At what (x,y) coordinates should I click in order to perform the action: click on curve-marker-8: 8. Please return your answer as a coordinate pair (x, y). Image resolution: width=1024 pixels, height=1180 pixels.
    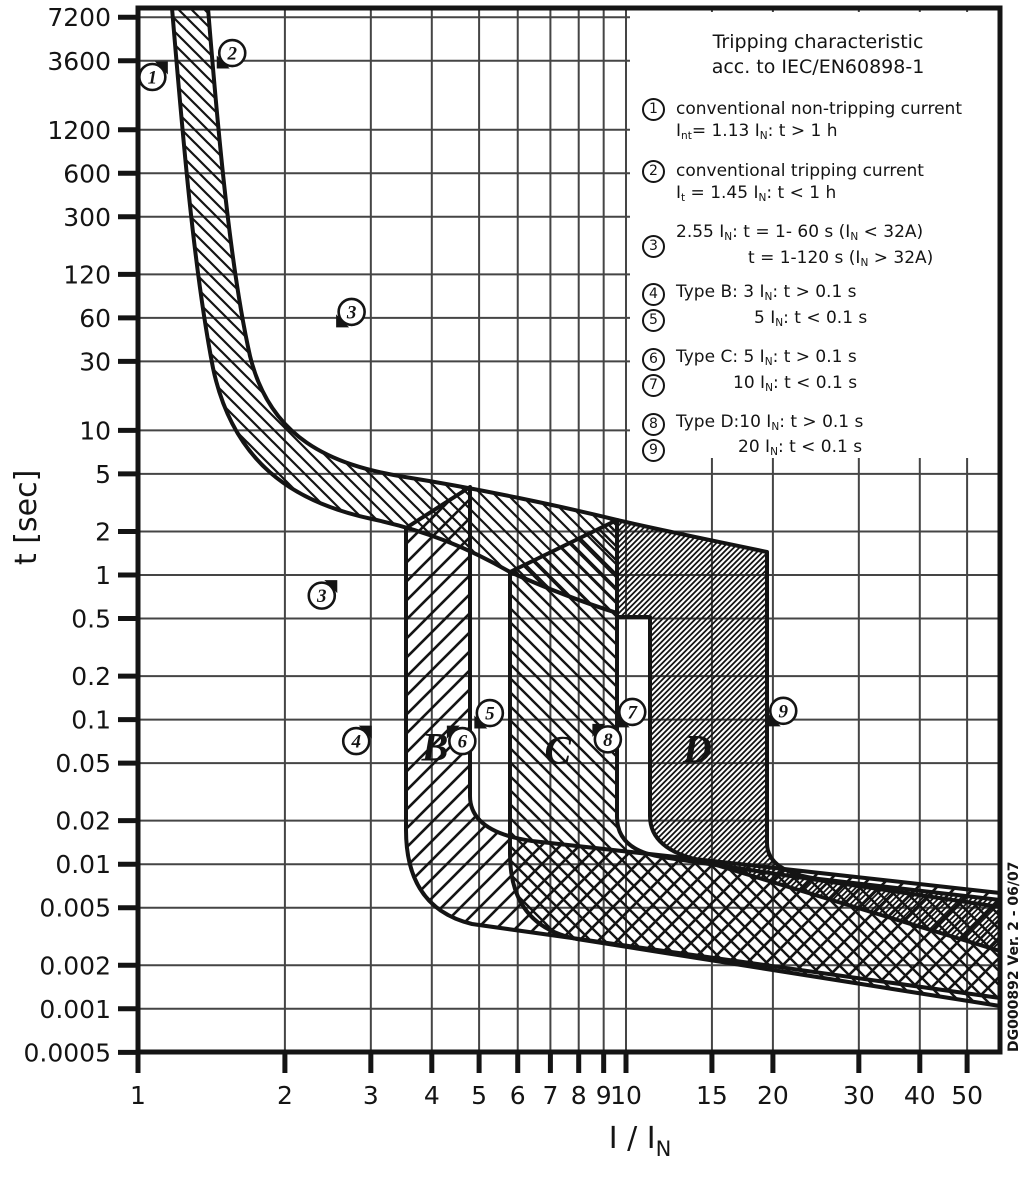
    Looking at the image, I should click on (607, 738).